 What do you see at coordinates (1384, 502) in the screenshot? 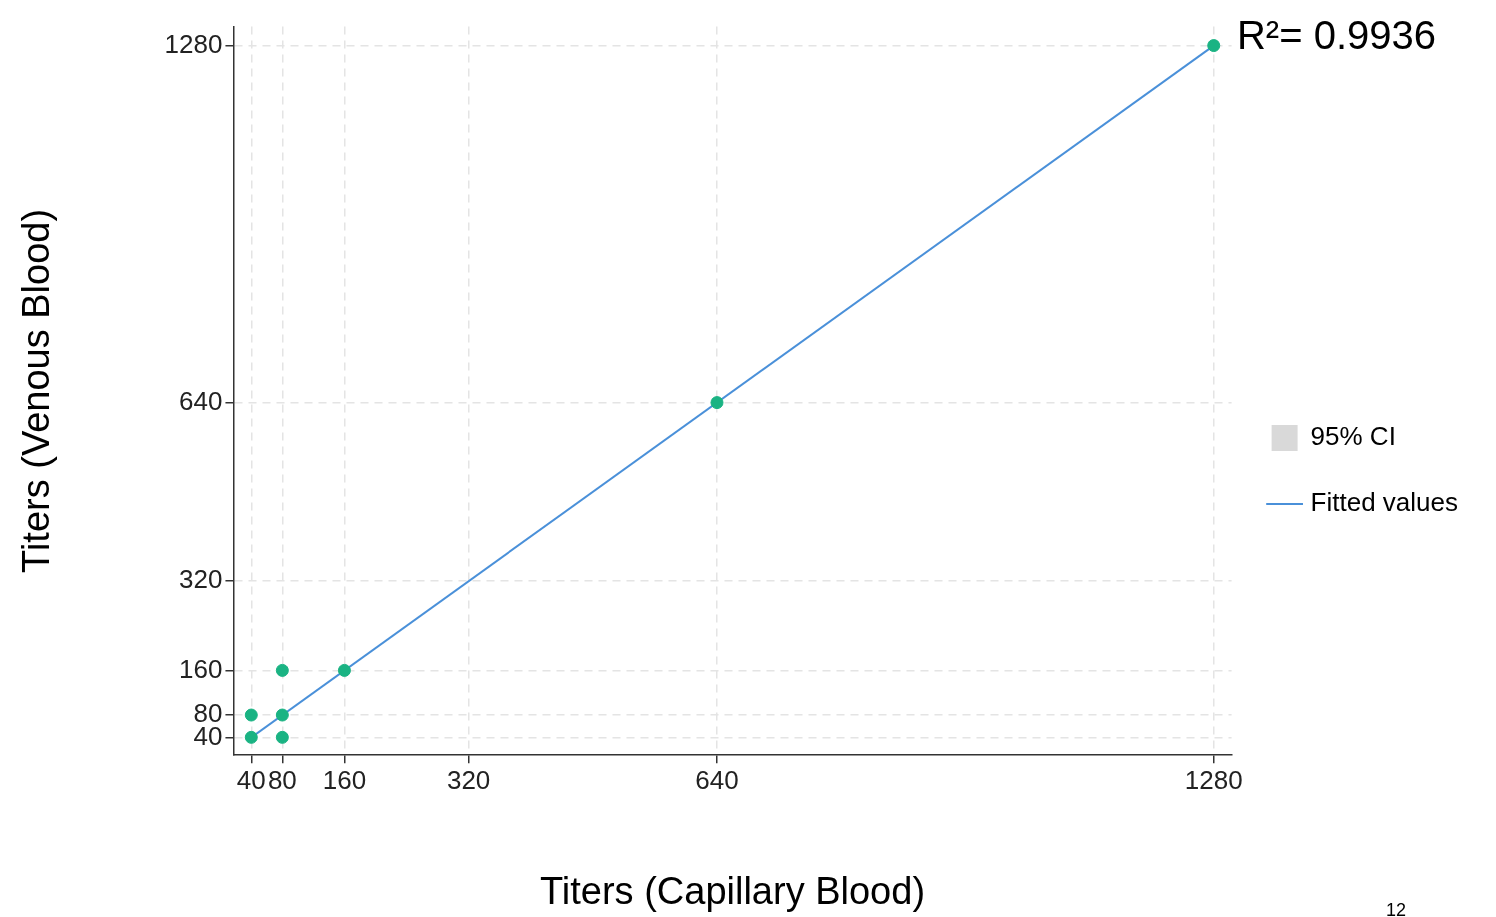
I see `legend-label: Fitted values` at bounding box center [1384, 502].